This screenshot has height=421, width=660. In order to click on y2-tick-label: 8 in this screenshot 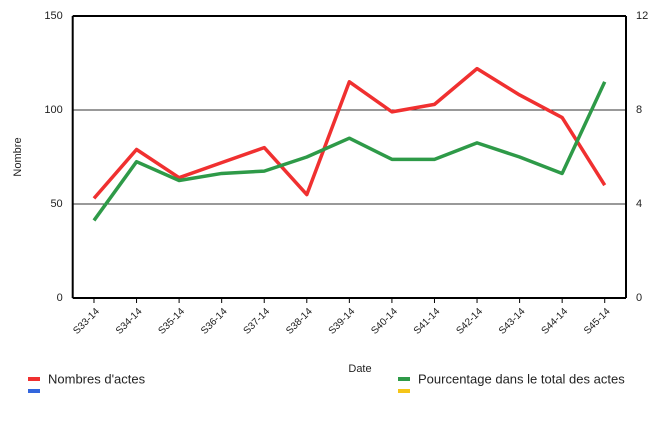, I will do `click(639, 110)`.